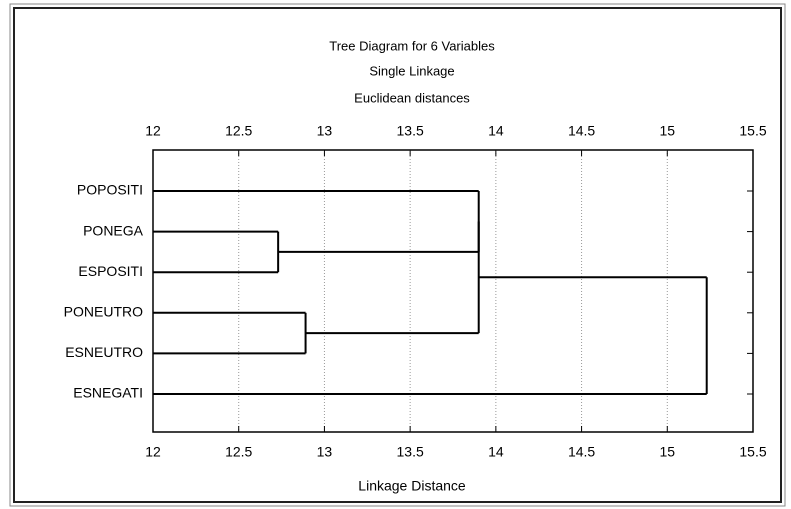  Describe the element at coordinates (410, 452) in the screenshot. I see `x-tick-label-bottom: 13.5` at that location.